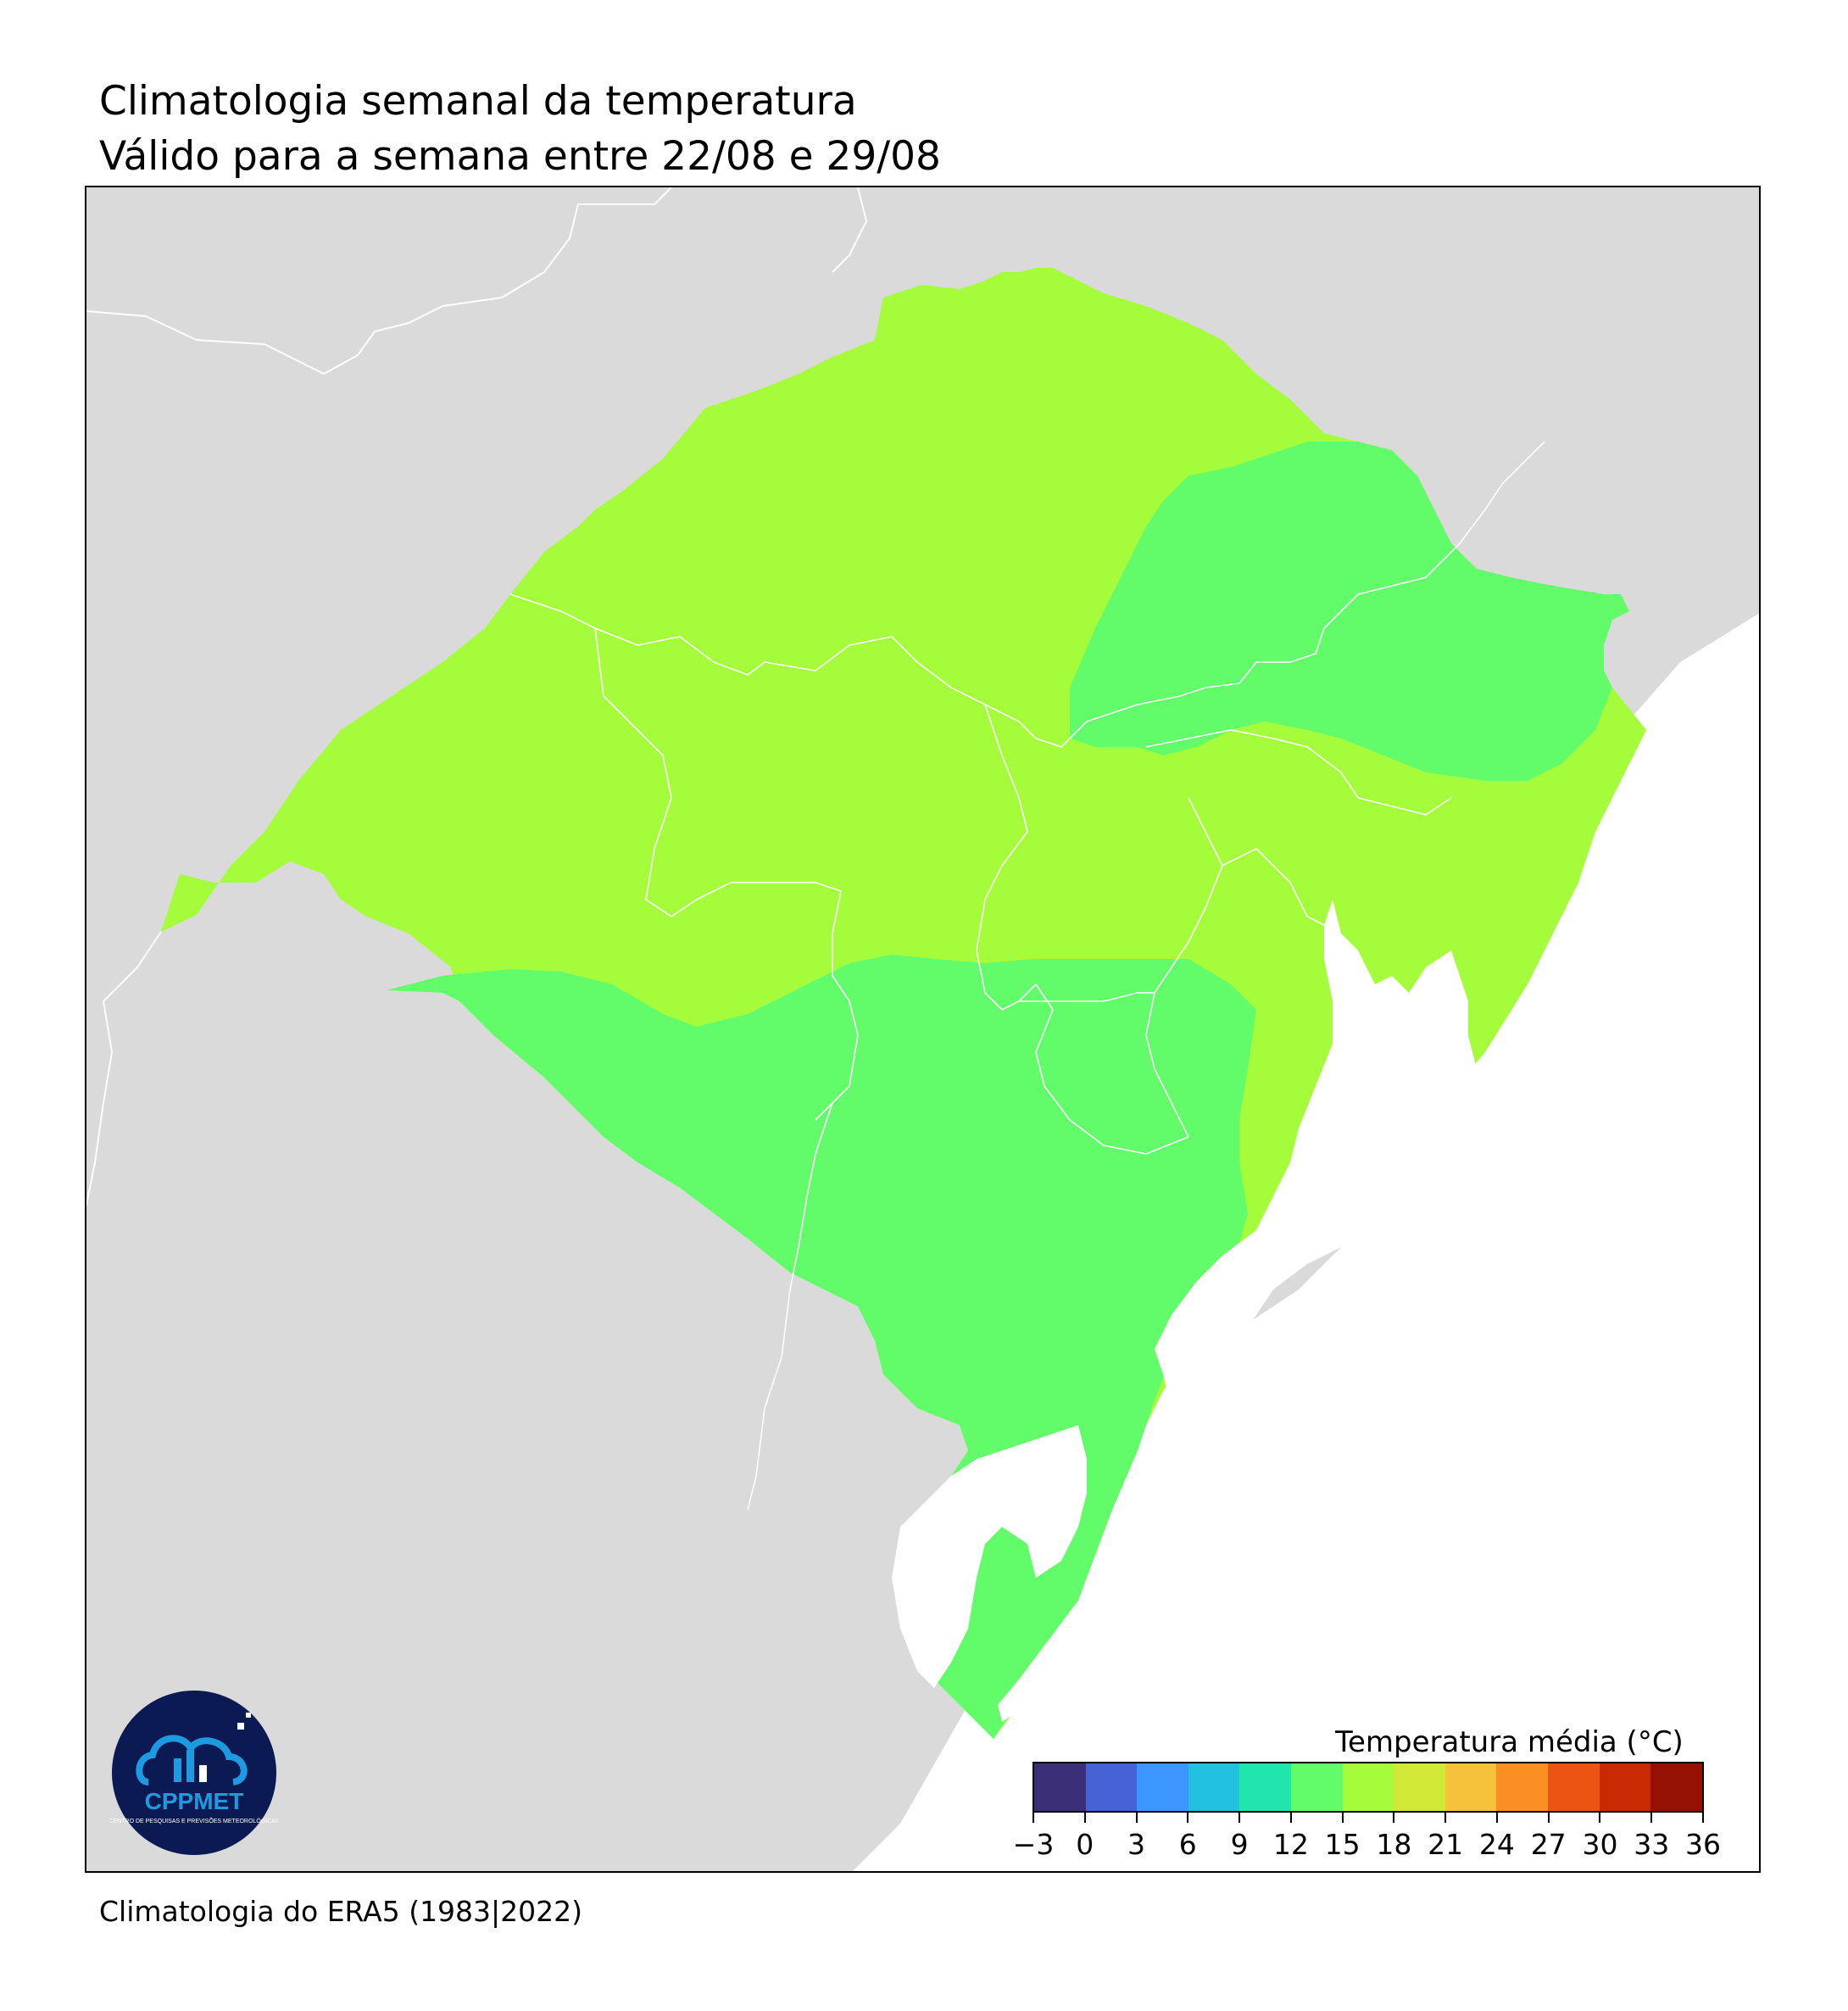  Describe the element at coordinates (379, 281) in the screenshot. I see `border-argentina` at that location.